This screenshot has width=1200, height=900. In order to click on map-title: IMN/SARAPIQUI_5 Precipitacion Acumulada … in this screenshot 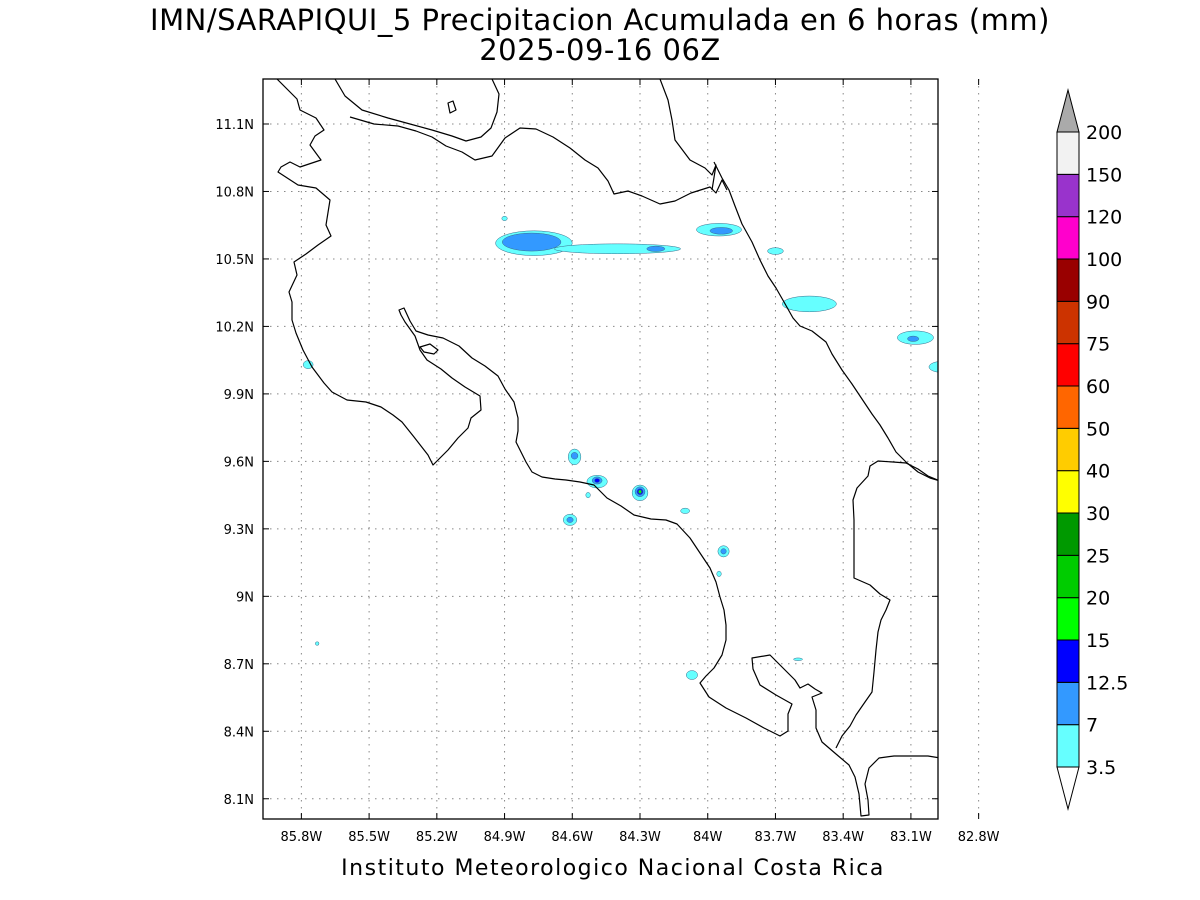, I will do `click(600, 20)`.